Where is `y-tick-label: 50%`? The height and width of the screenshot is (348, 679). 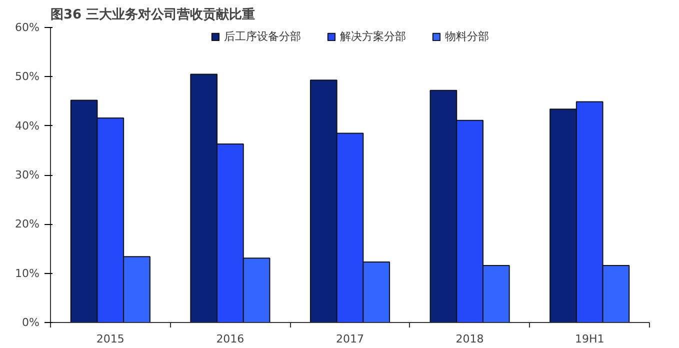
y-tick-label: 50% is located at coordinates (27, 77).